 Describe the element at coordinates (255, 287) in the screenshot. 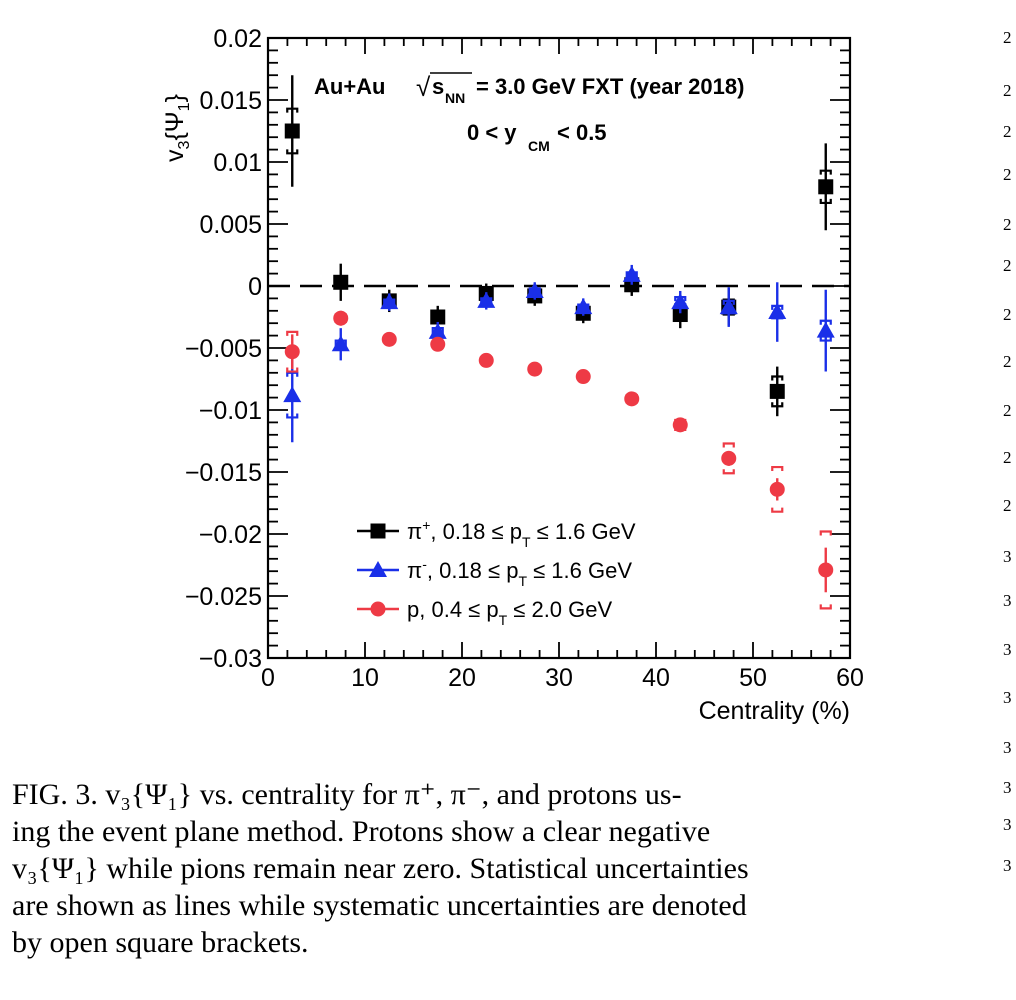

I see `y-tick-label: 0` at that location.